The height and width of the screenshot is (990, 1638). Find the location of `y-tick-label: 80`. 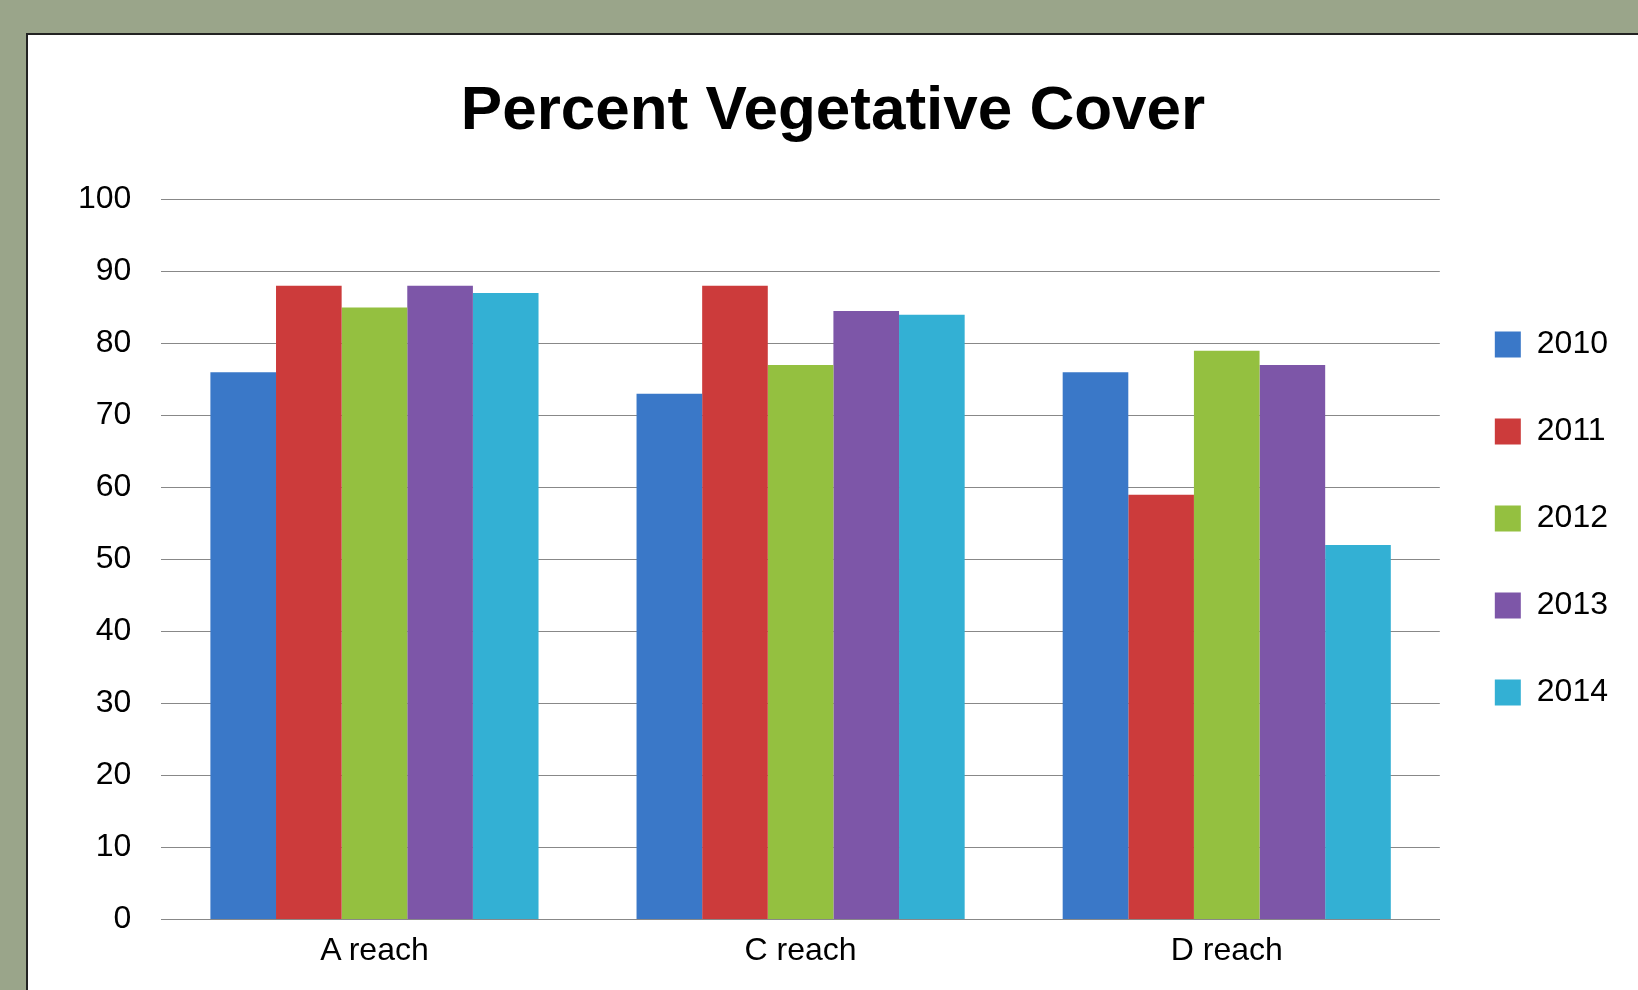

y-tick-label: 80 is located at coordinates (113, 341).